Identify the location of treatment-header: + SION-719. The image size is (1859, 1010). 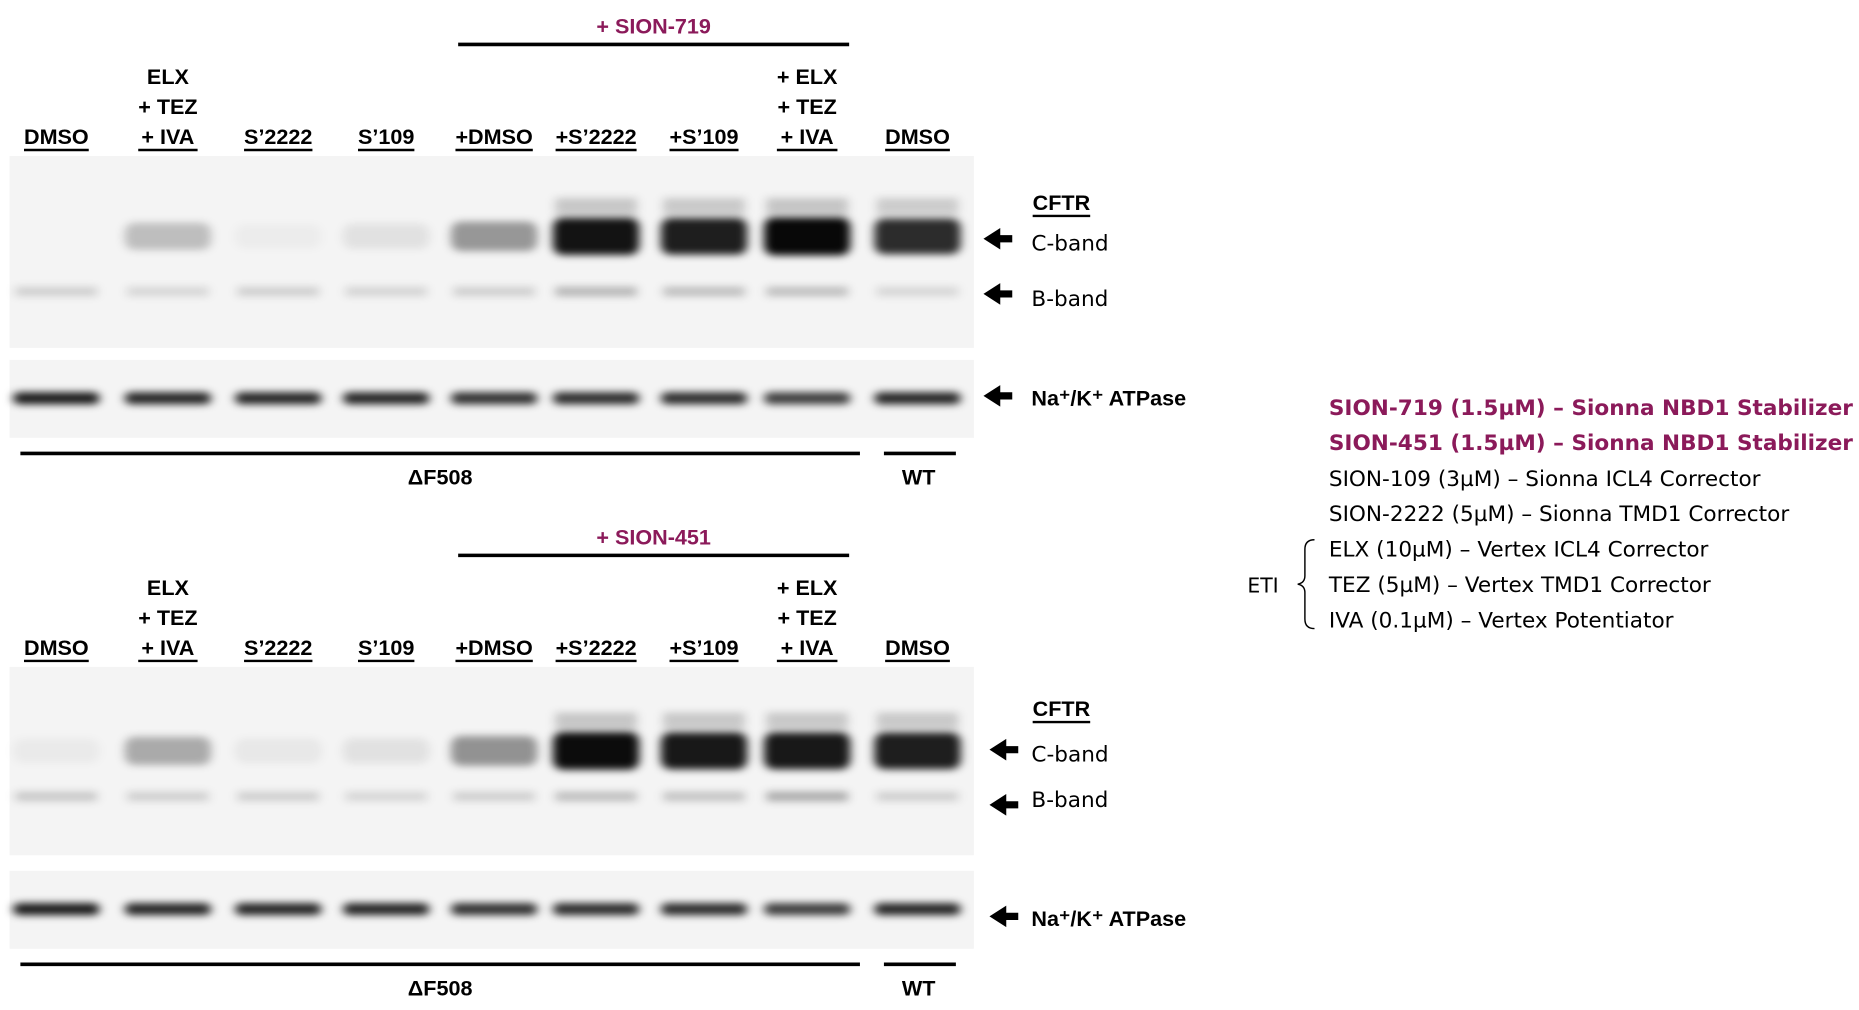
(653, 26).